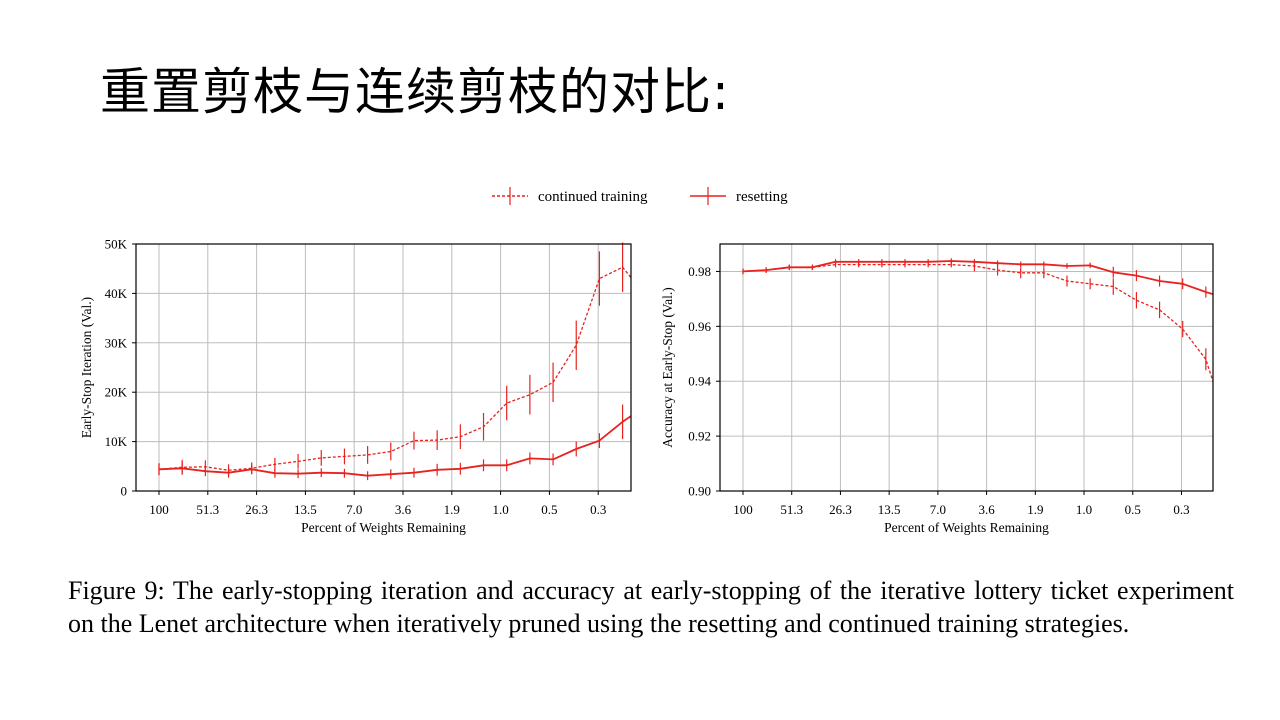 Image resolution: width=1280 pixels, height=720 pixels. Describe the element at coordinates (667, 367) in the screenshot. I see `y-axis-label: Accuracy at Early-Stop (Val.)` at that location.